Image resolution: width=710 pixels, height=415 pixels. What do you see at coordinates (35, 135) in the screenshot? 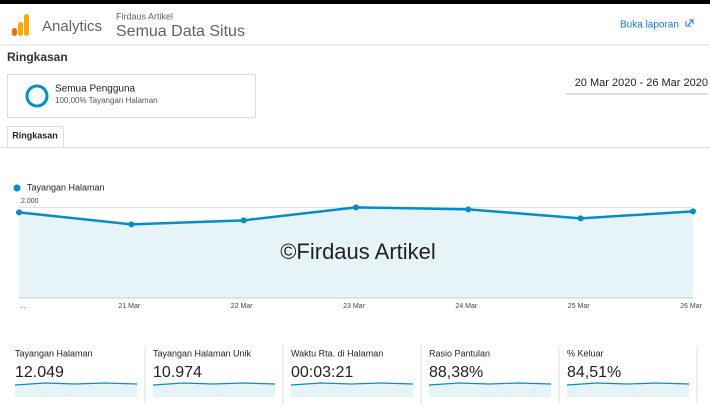
I see `tab-label: Ringkasan` at bounding box center [35, 135].